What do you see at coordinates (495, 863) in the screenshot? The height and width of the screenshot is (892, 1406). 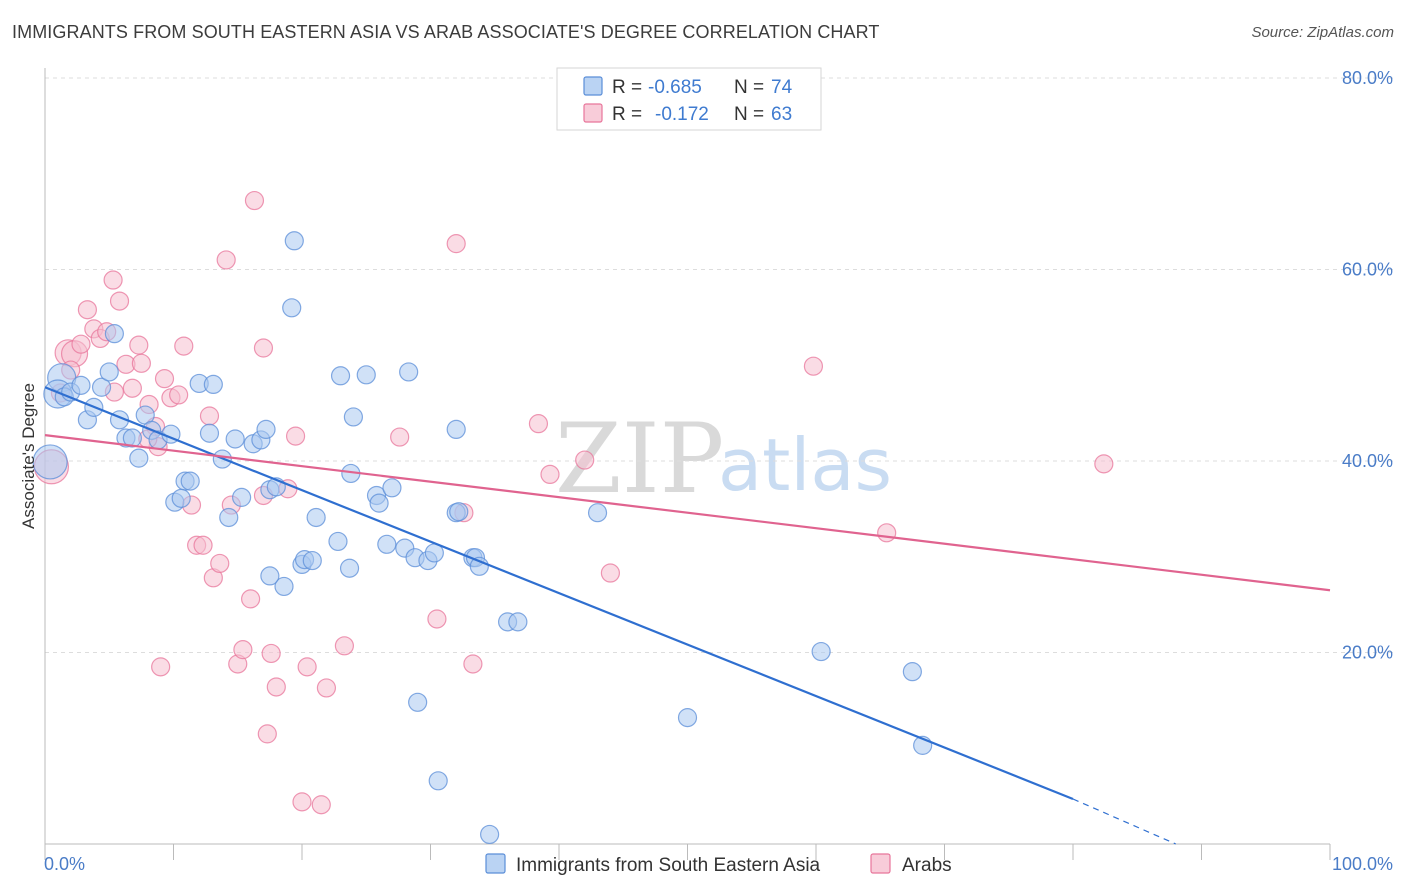 I see `bottom-legend-swatch-sea` at bounding box center [495, 863].